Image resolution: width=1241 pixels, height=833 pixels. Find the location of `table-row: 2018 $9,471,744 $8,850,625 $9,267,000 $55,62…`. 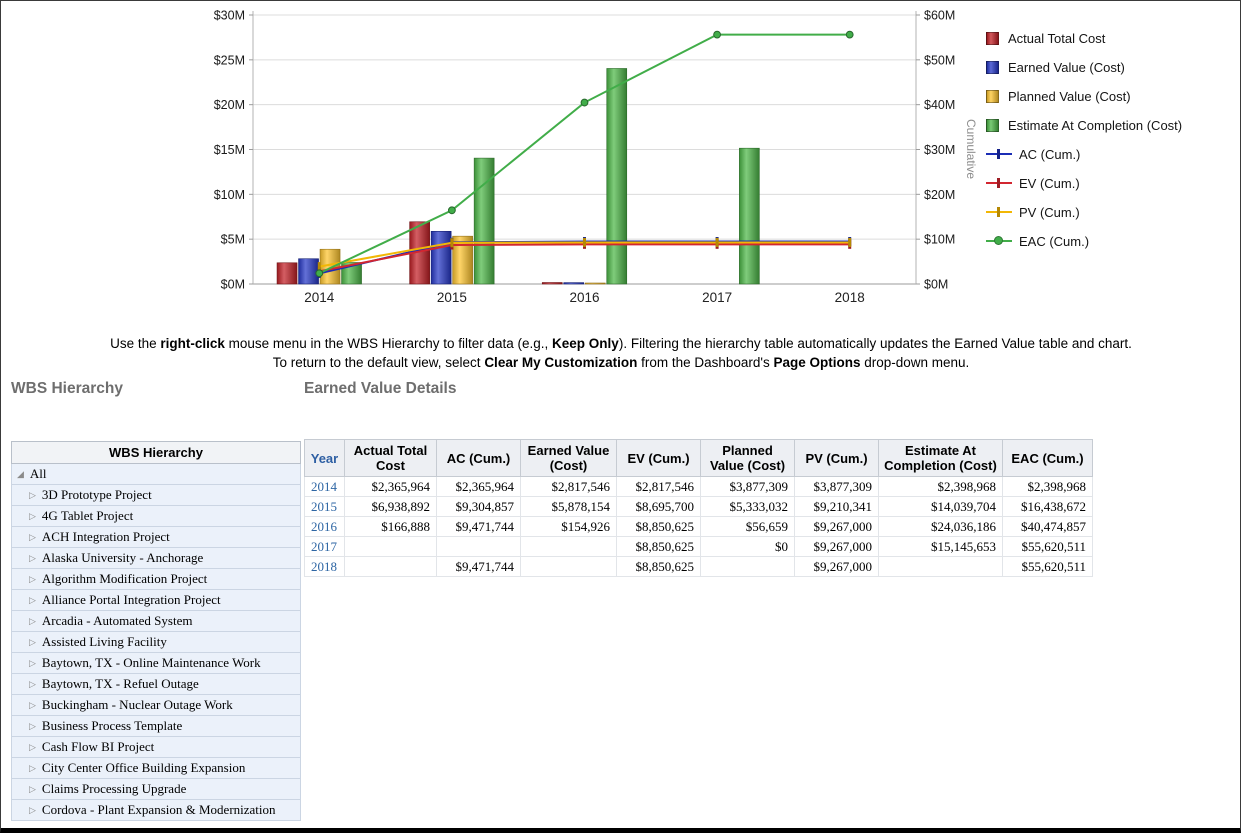

table-row: 2018 $9,471,744 $8,850,625 $9,267,000 $55,62… is located at coordinates (698, 566).